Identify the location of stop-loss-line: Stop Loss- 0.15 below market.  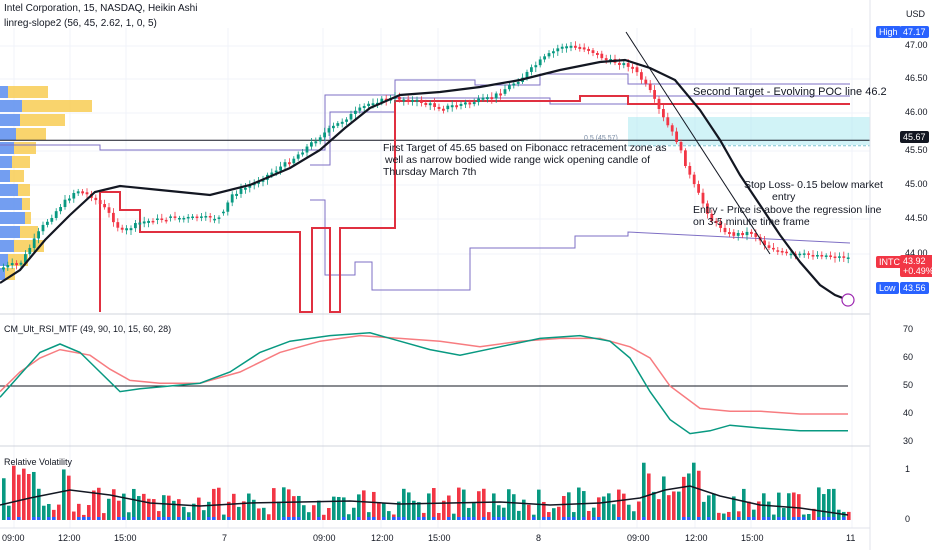
(813, 185).